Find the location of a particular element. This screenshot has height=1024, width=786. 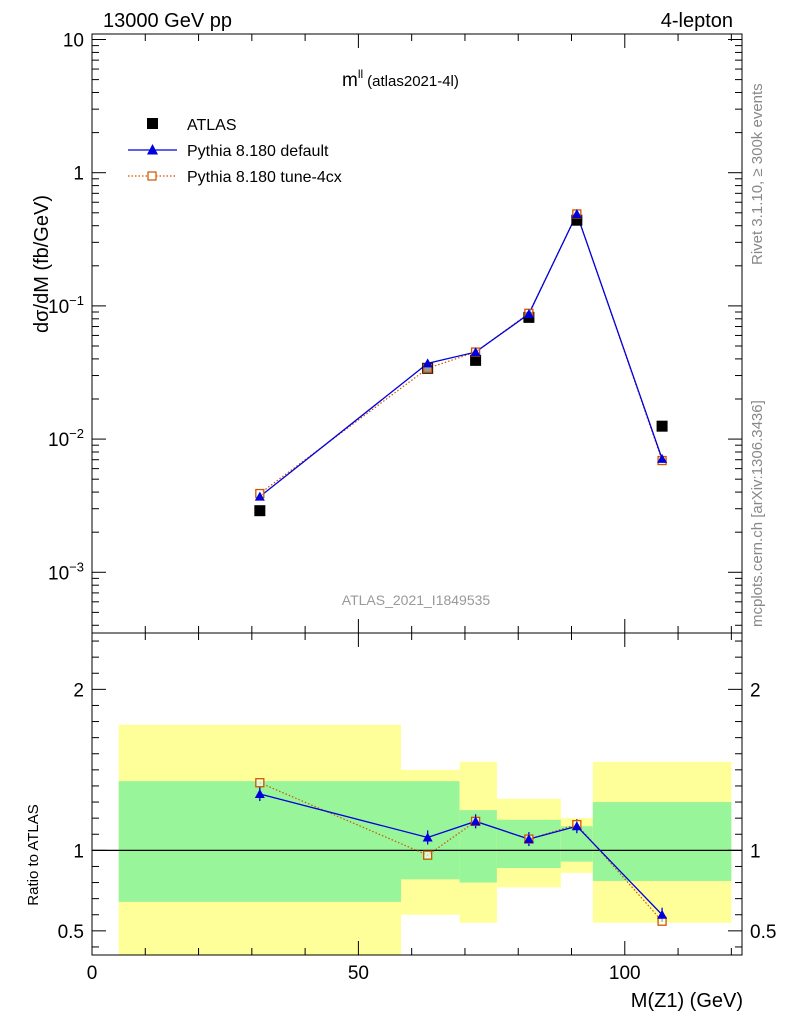

bottom-ytick-label-left: 1 is located at coordinates (78, 851).